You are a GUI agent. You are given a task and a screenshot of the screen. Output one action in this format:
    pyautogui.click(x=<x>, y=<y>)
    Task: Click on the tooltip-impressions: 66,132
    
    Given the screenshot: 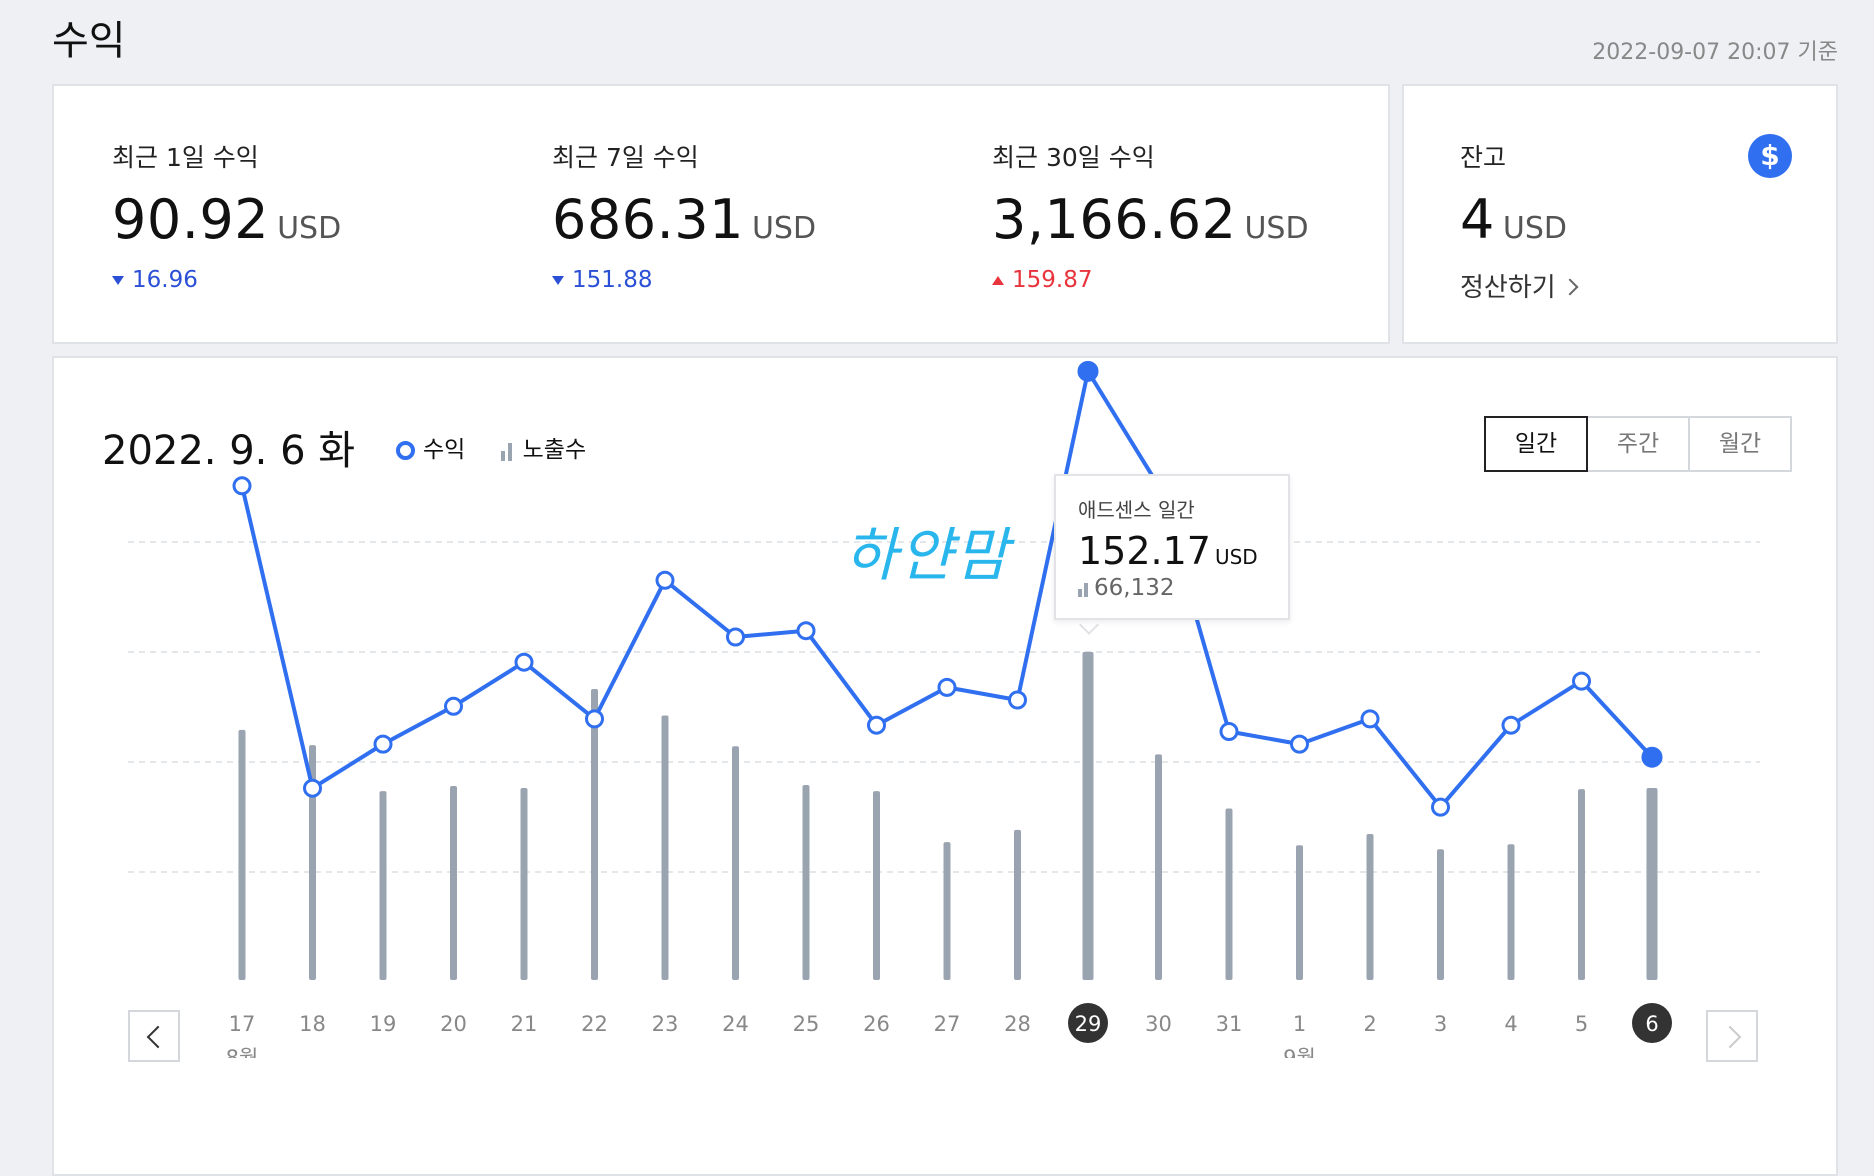 What is the action you would take?
    pyautogui.click(x=1172, y=588)
    